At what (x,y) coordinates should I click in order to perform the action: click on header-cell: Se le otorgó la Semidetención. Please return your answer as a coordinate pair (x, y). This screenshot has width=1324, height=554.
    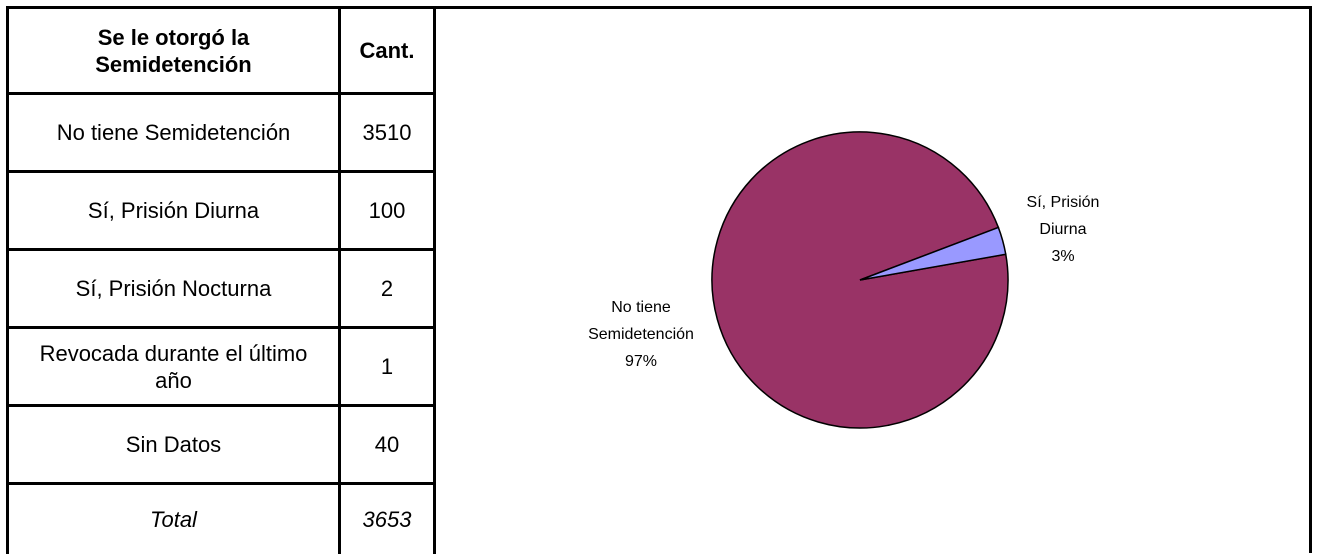
    Looking at the image, I should click on (173, 50).